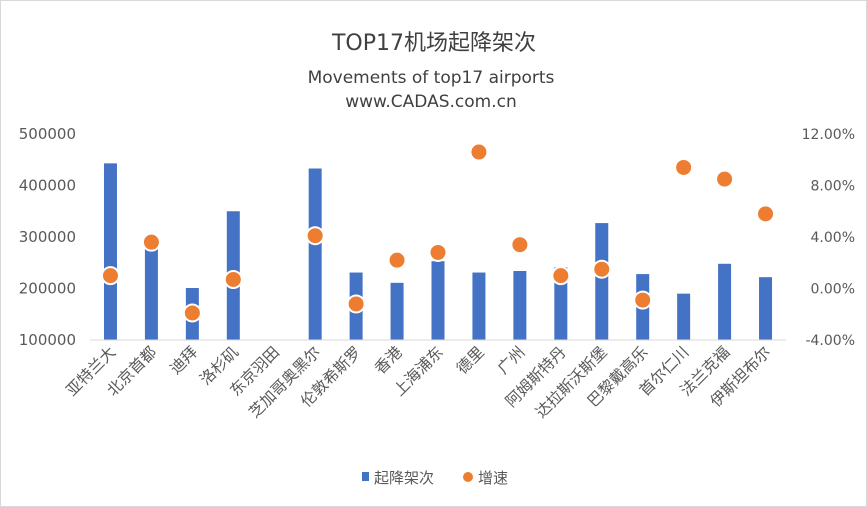 Image resolution: width=867 pixels, height=507 pixels. What do you see at coordinates (511, 360) in the screenshot?
I see `category-label: 广州` at bounding box center [511, 360].